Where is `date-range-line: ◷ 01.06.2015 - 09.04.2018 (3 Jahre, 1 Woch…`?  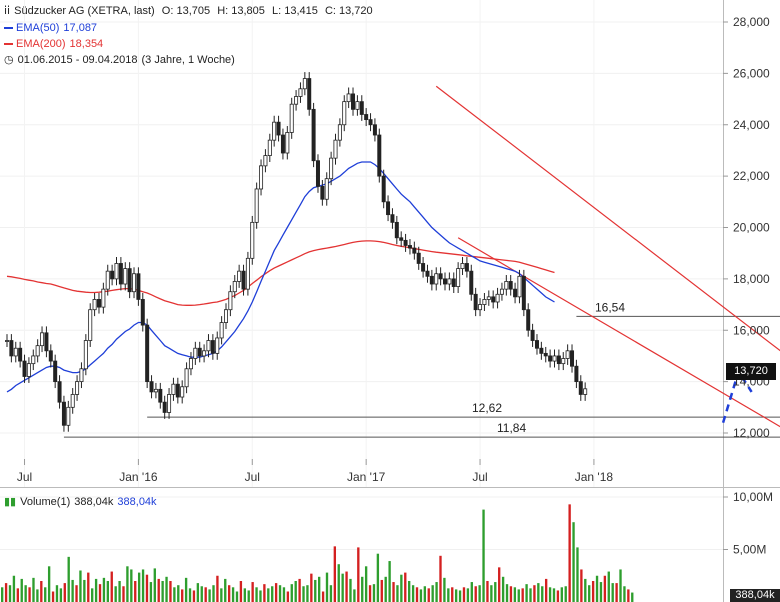
date-range-line: ◷ 01.06.2015 - 09.04.2018 (3 Jahre, 1 Woch… is located at coordinates (121, 60).